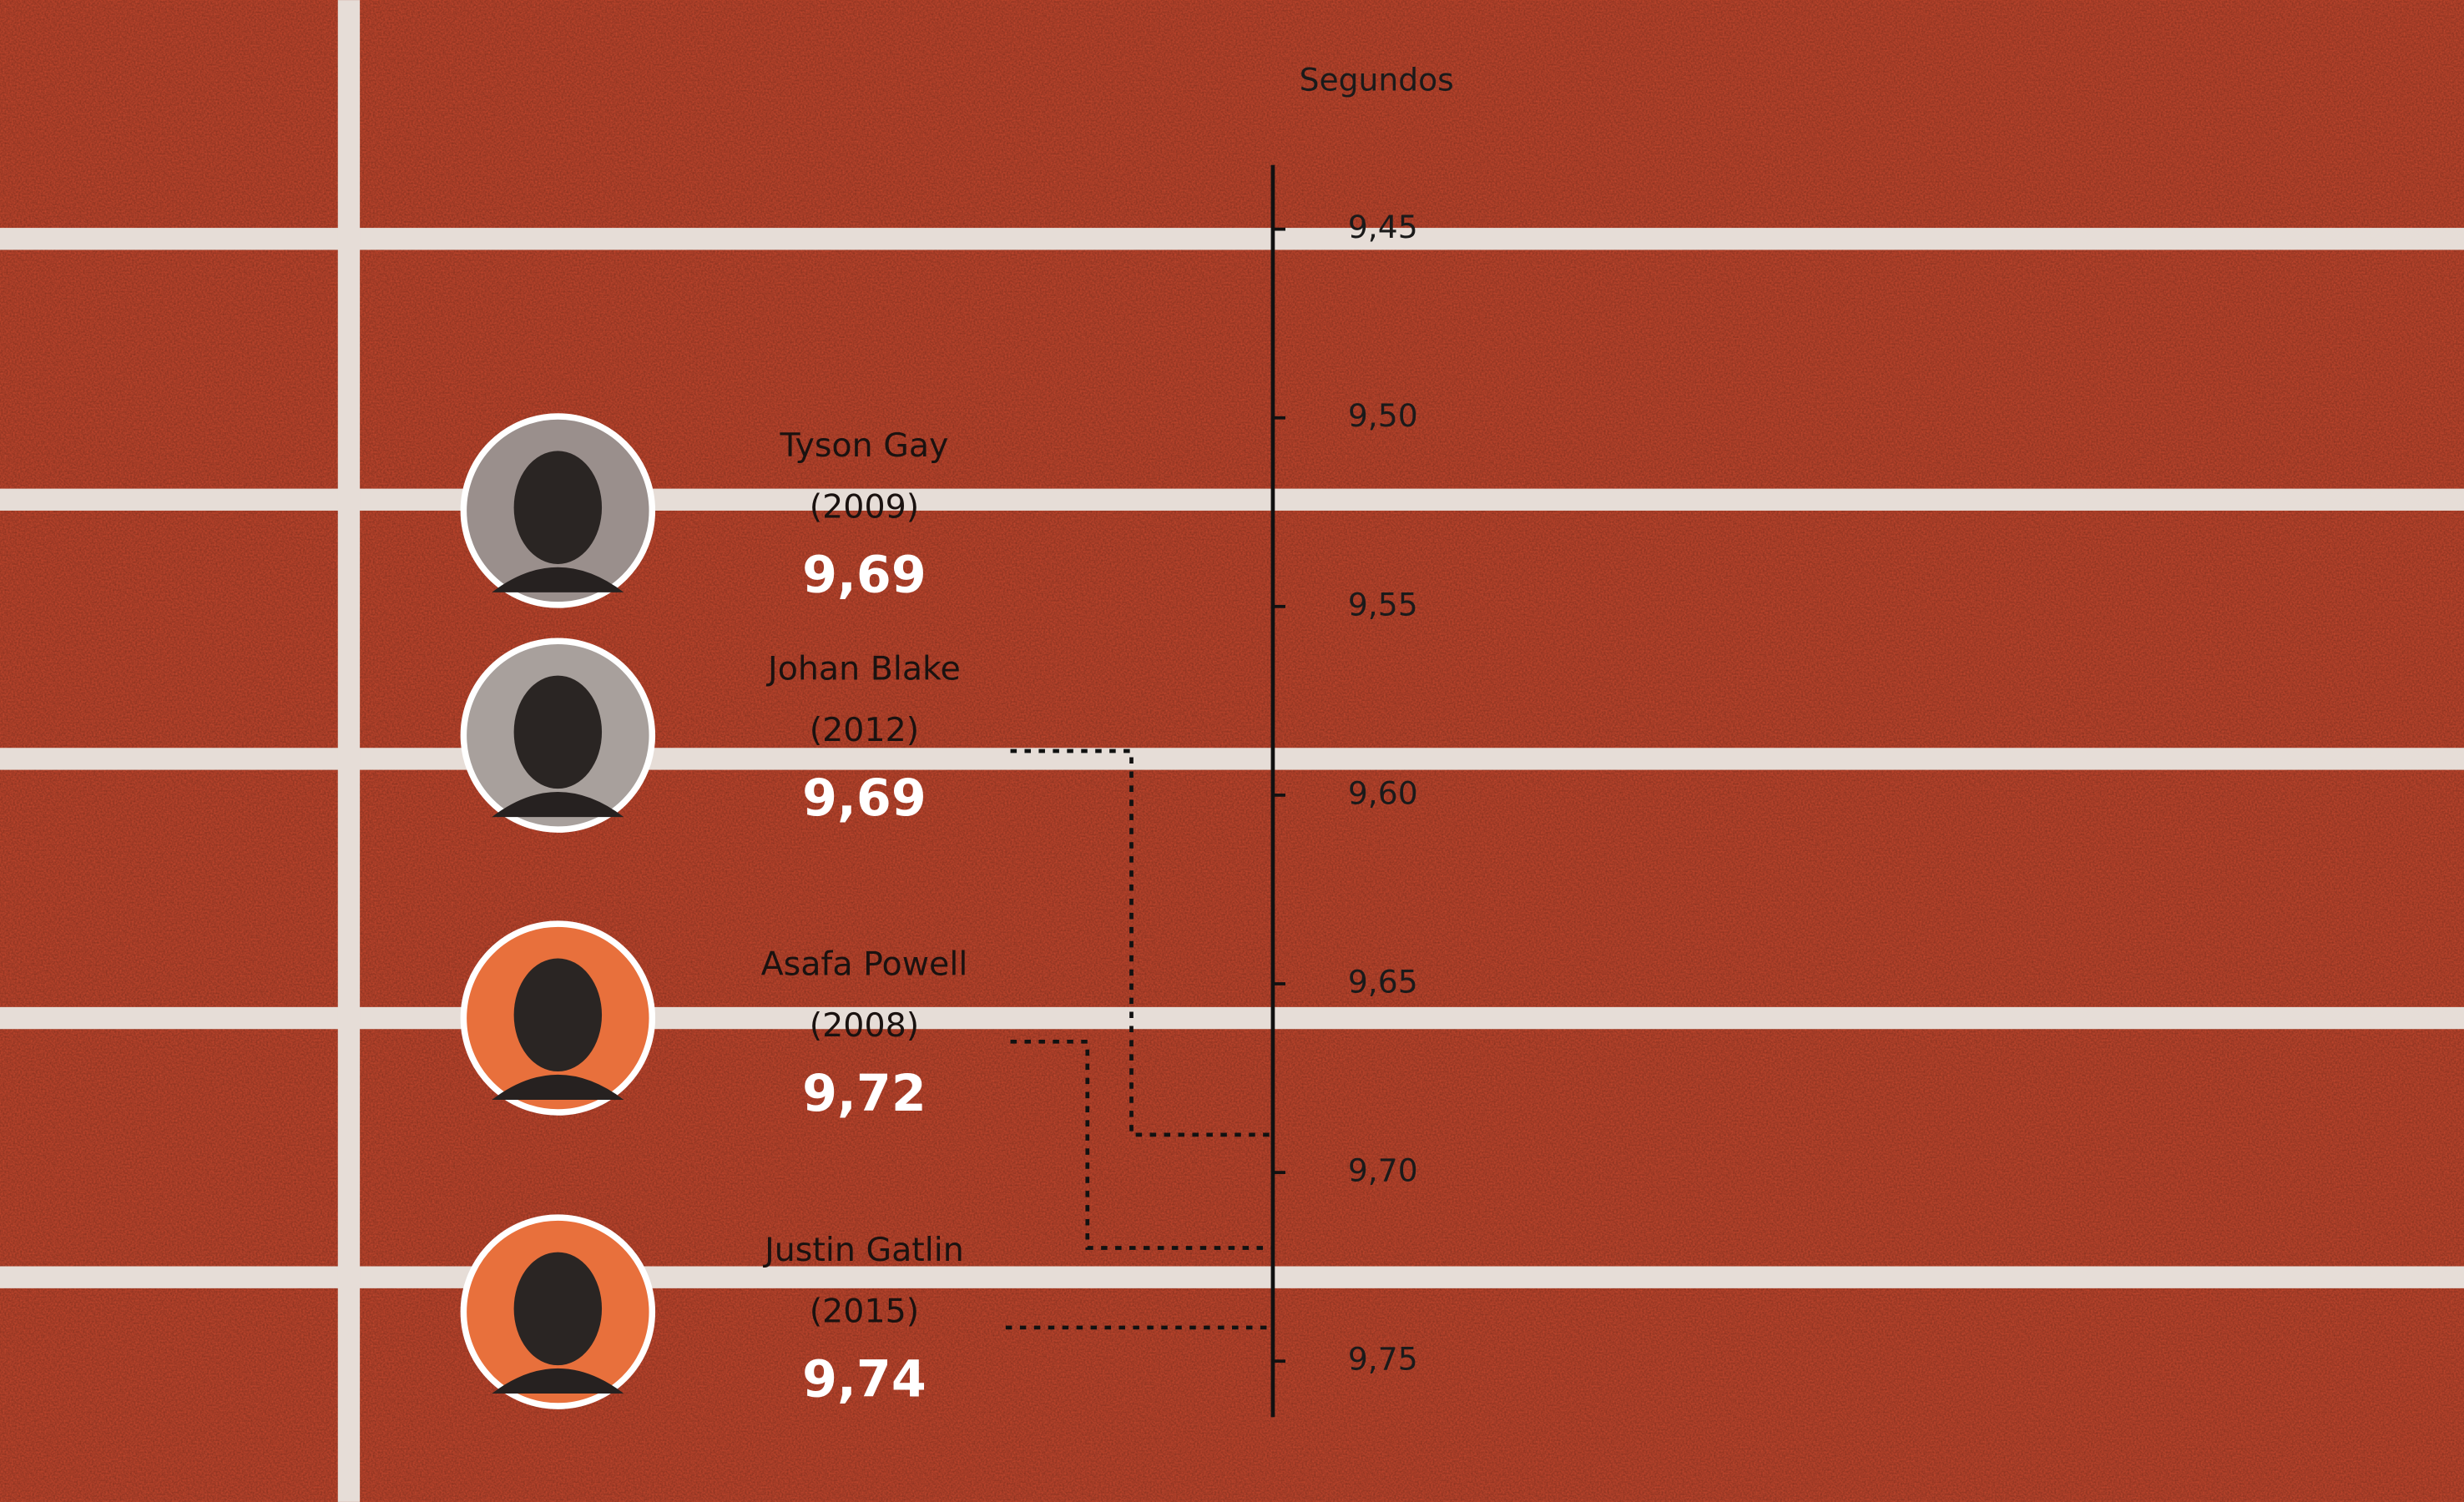 Image resolution: width=2464 pixels, height=1502 pixels. I want to click on athlete-year: (2012), so click(864, 730).